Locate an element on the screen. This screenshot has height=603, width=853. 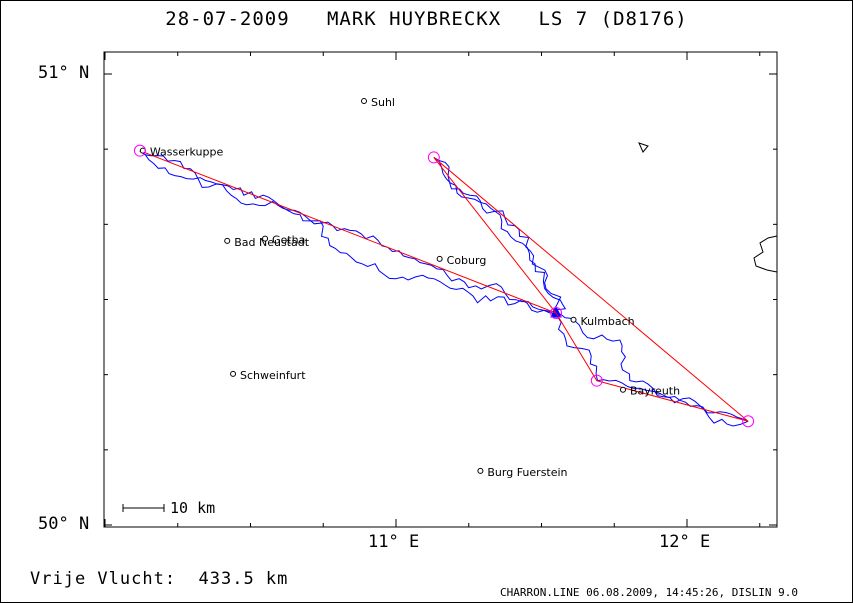
page-title: 28-07-2009 MARK HUYBRECKX LS 7 (D8176) is located at coordinates (426, 19).